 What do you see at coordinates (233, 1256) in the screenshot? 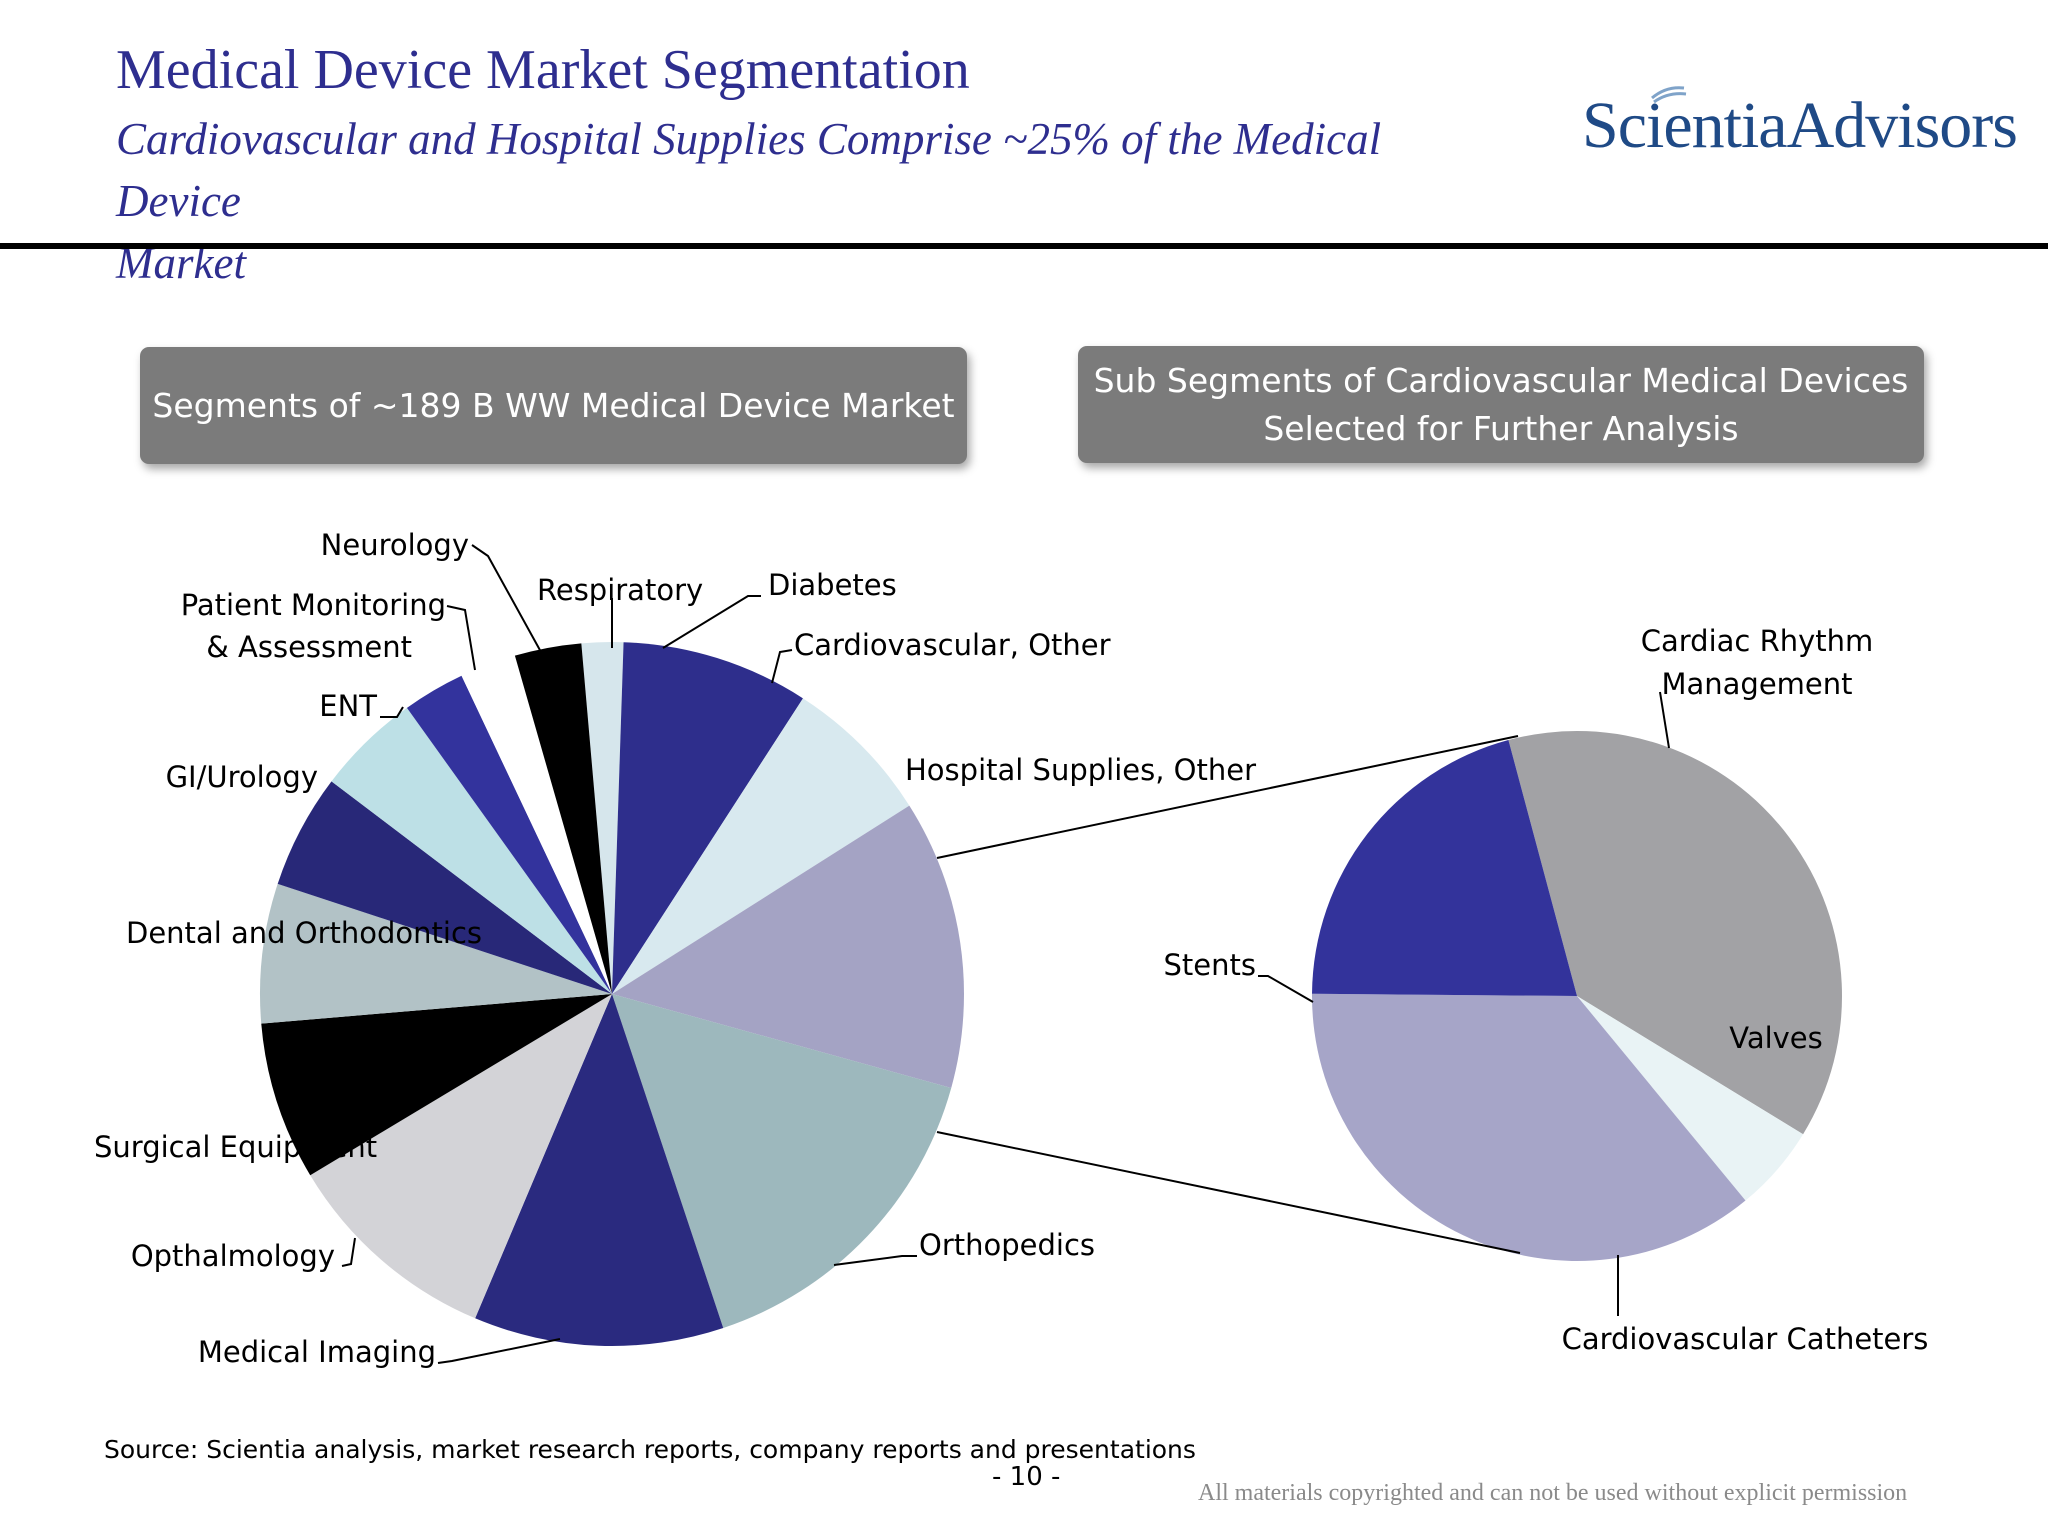
I see `label-opthalmology: Opthalmology` at bounding box center [233, 1256].